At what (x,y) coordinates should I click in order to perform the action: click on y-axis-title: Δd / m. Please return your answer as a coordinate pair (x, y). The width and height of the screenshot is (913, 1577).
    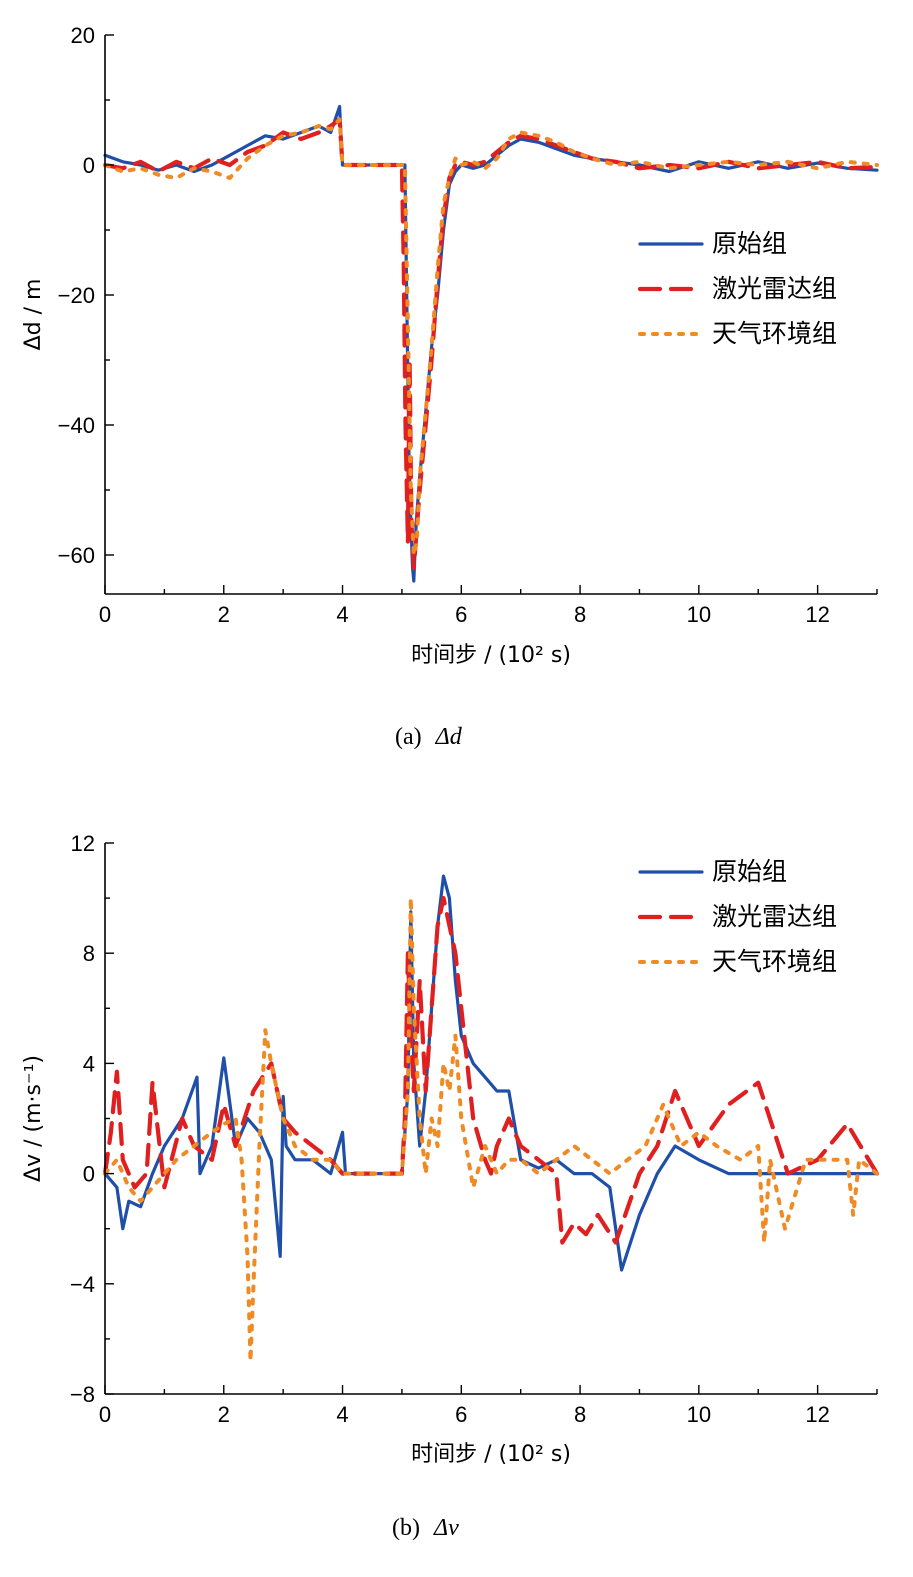
    Looking at the image, I should click on (33, 315).